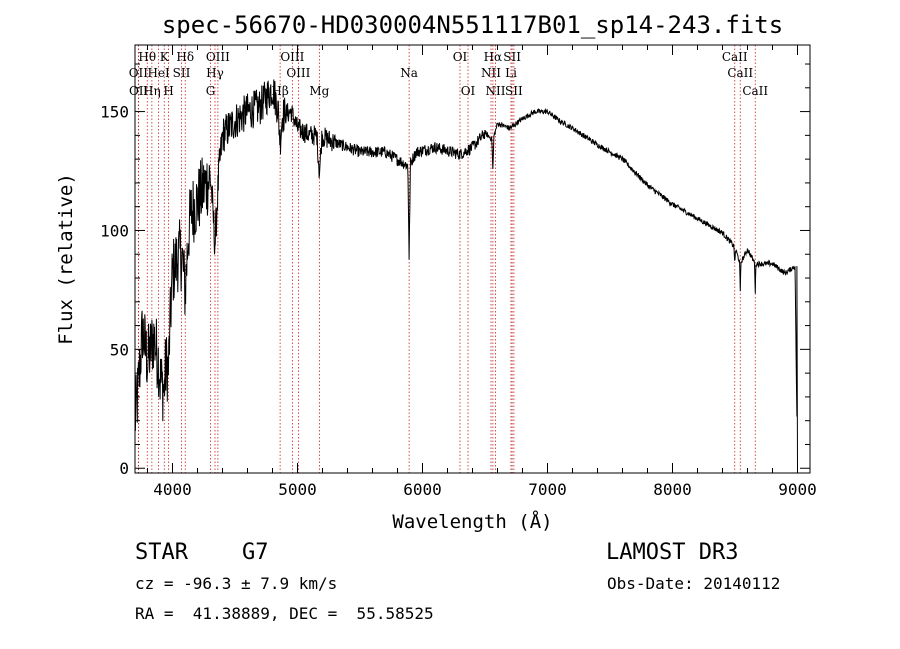 This screenshot has height=649, width=900. Describe the element at coordinates (255, 552) in the screenshot. I see `spectral-subclass: G7` at that location.